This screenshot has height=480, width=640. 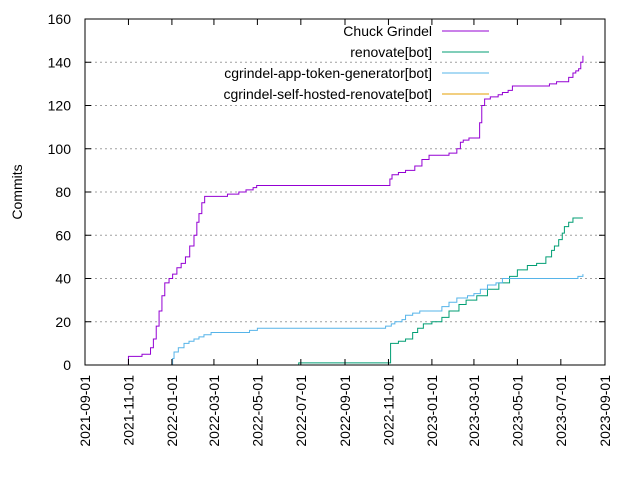 What do you see at coordinates (345, 411) in the screenshot?
I see `x-tick-label: 2022-09-01` at bounding box center [345, 411].